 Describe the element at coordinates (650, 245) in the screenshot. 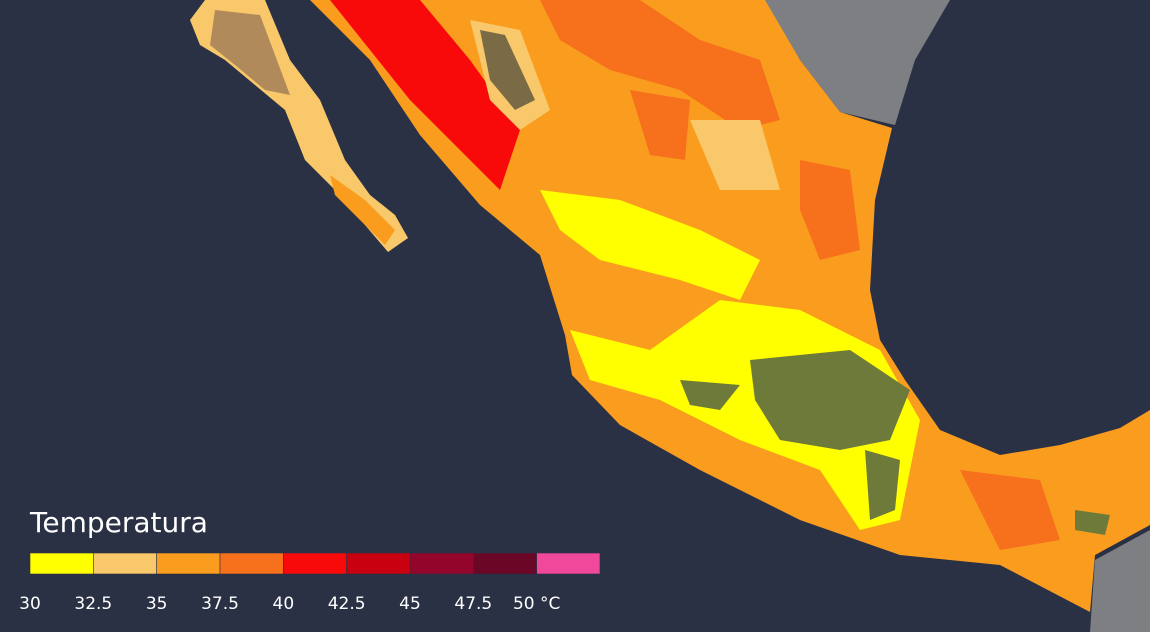

I see `cool-zone` at that location.